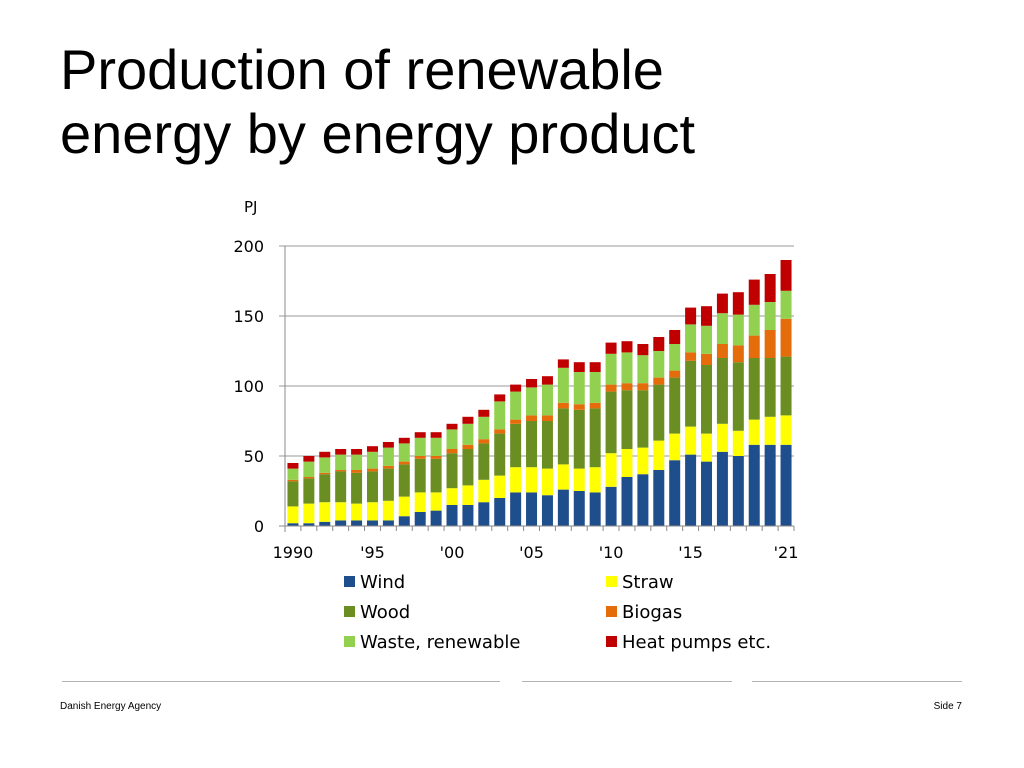 The image size is (1024, 768). I want to click on y-tick-label: 0, so click(259, 526).